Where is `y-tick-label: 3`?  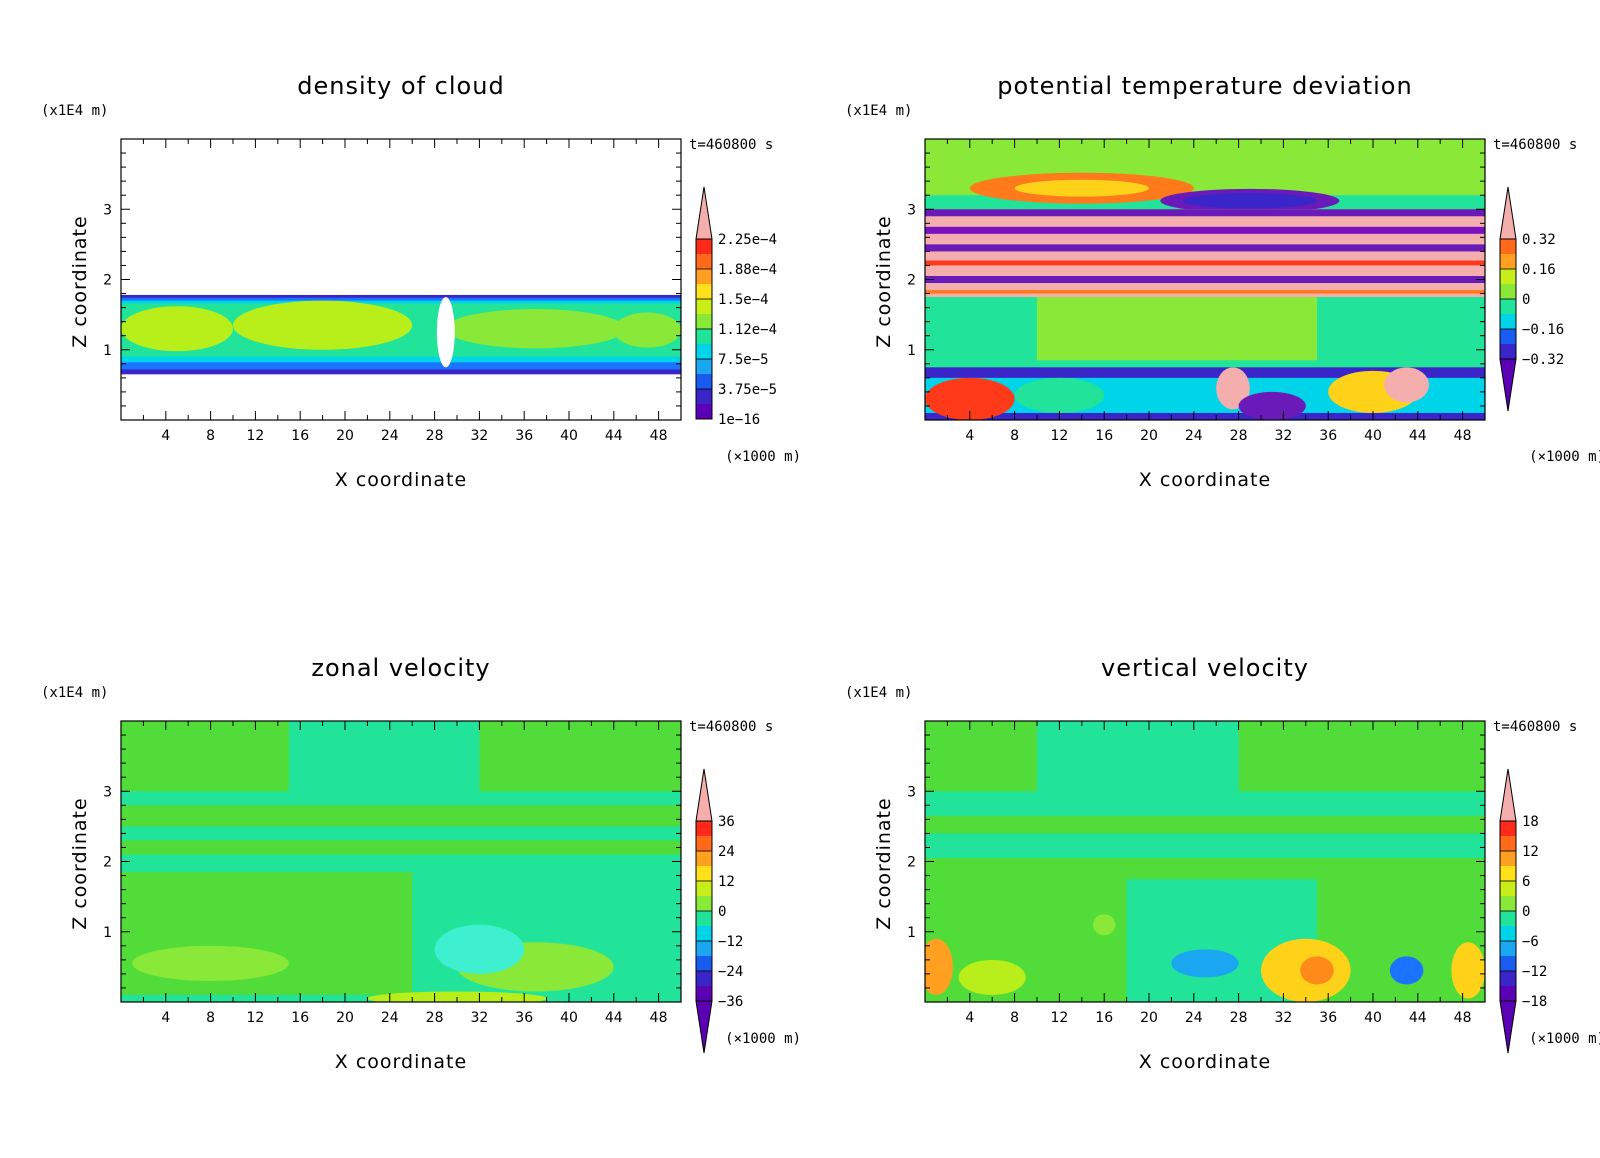
y-tick-label: 3 is located at coordinates (911, 792).